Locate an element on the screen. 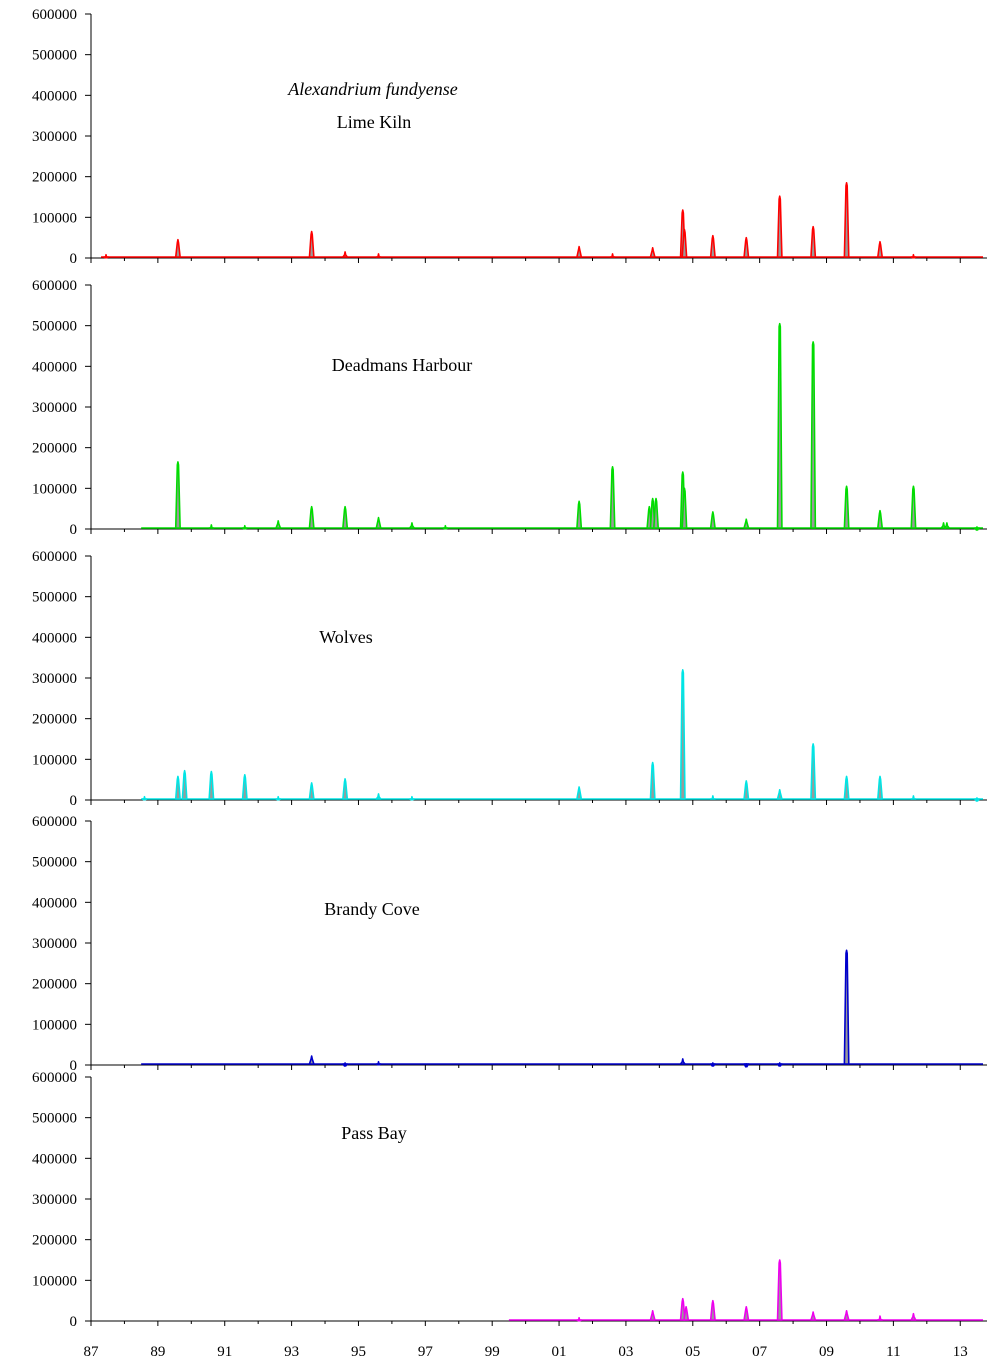  x-tick-label: 11 is located at coordinates (893, 1352).